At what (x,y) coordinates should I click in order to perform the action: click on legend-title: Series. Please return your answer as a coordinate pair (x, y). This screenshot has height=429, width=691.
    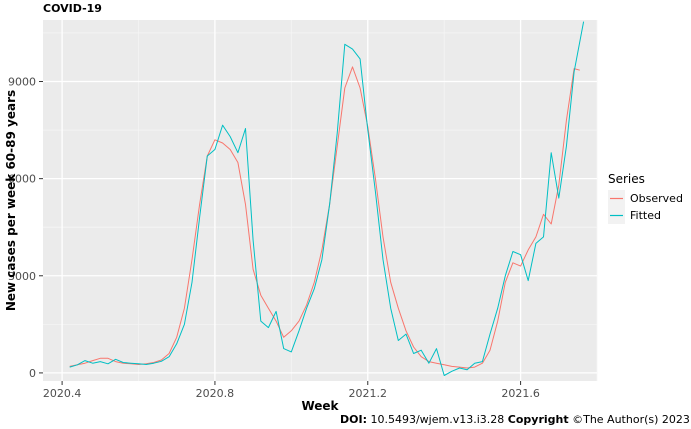
    Looking at the image, I should click on (626, 179).